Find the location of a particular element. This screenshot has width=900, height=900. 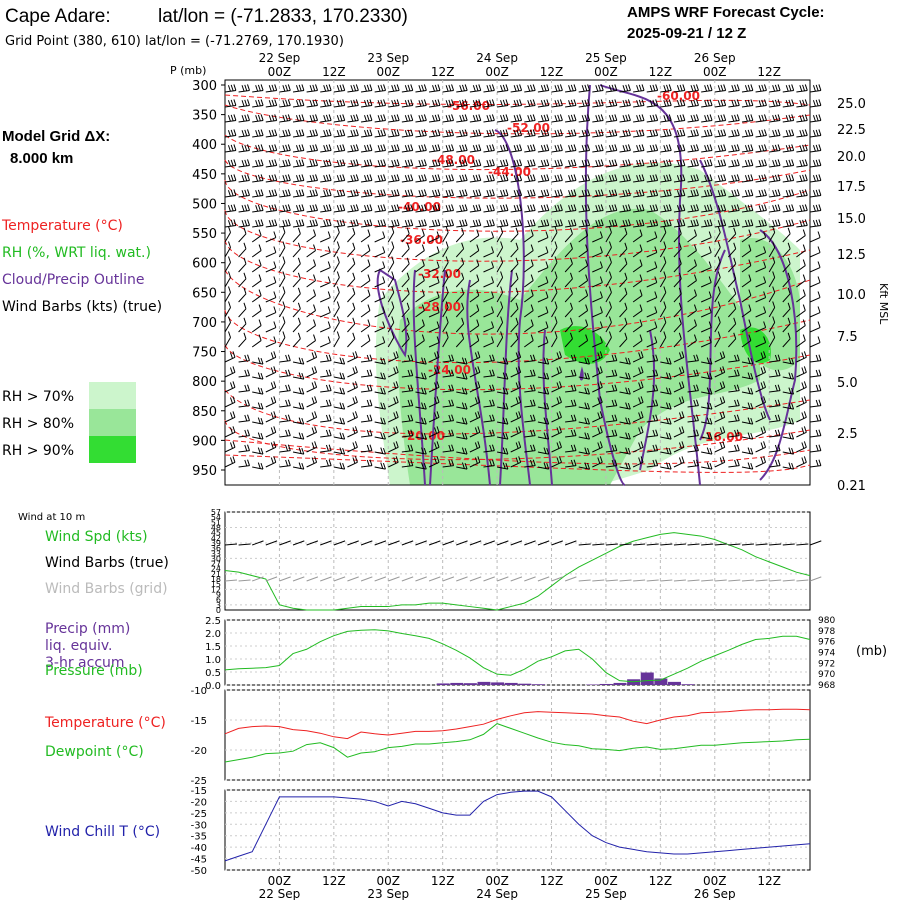

bottom-date-label: 22 Sep is located at coordinates (280, 893).